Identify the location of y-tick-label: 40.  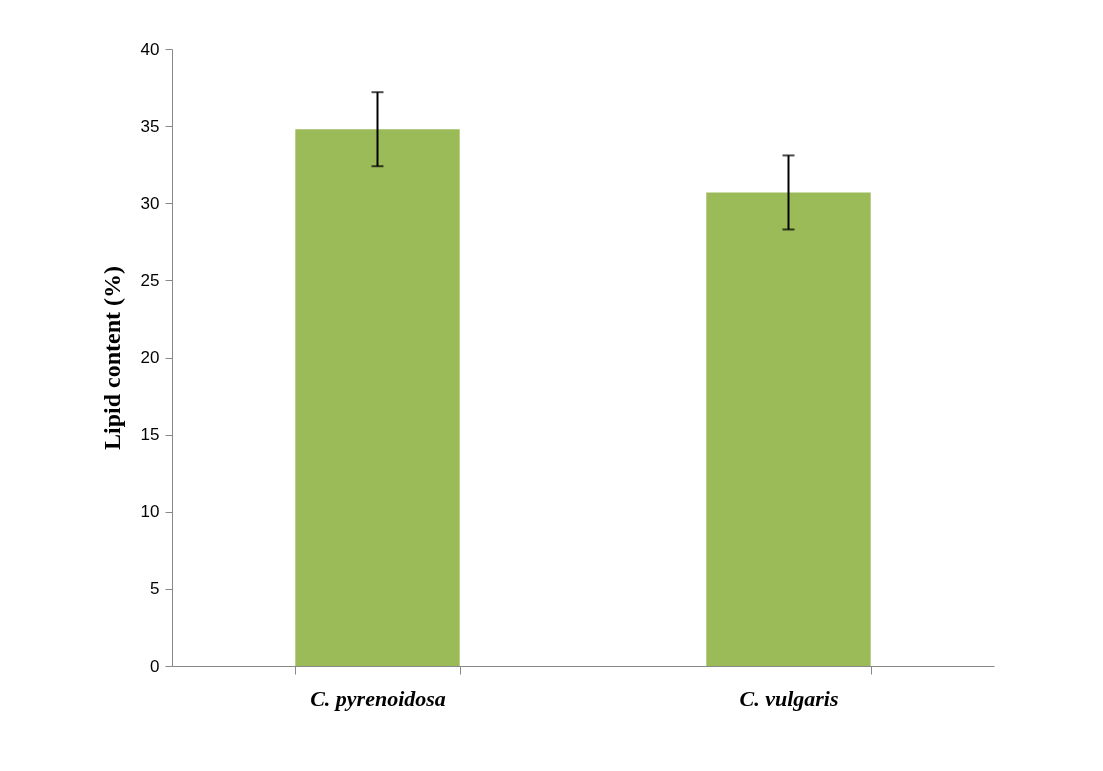
(150, 49).